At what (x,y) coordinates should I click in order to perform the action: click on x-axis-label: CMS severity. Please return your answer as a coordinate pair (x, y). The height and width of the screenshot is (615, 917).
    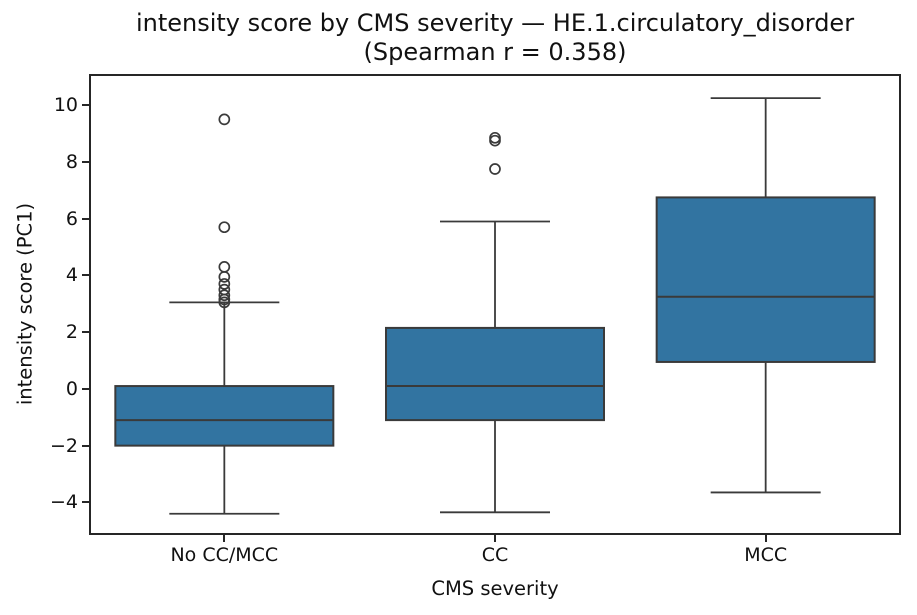
    Looking at the image, I should click on (495, 588).